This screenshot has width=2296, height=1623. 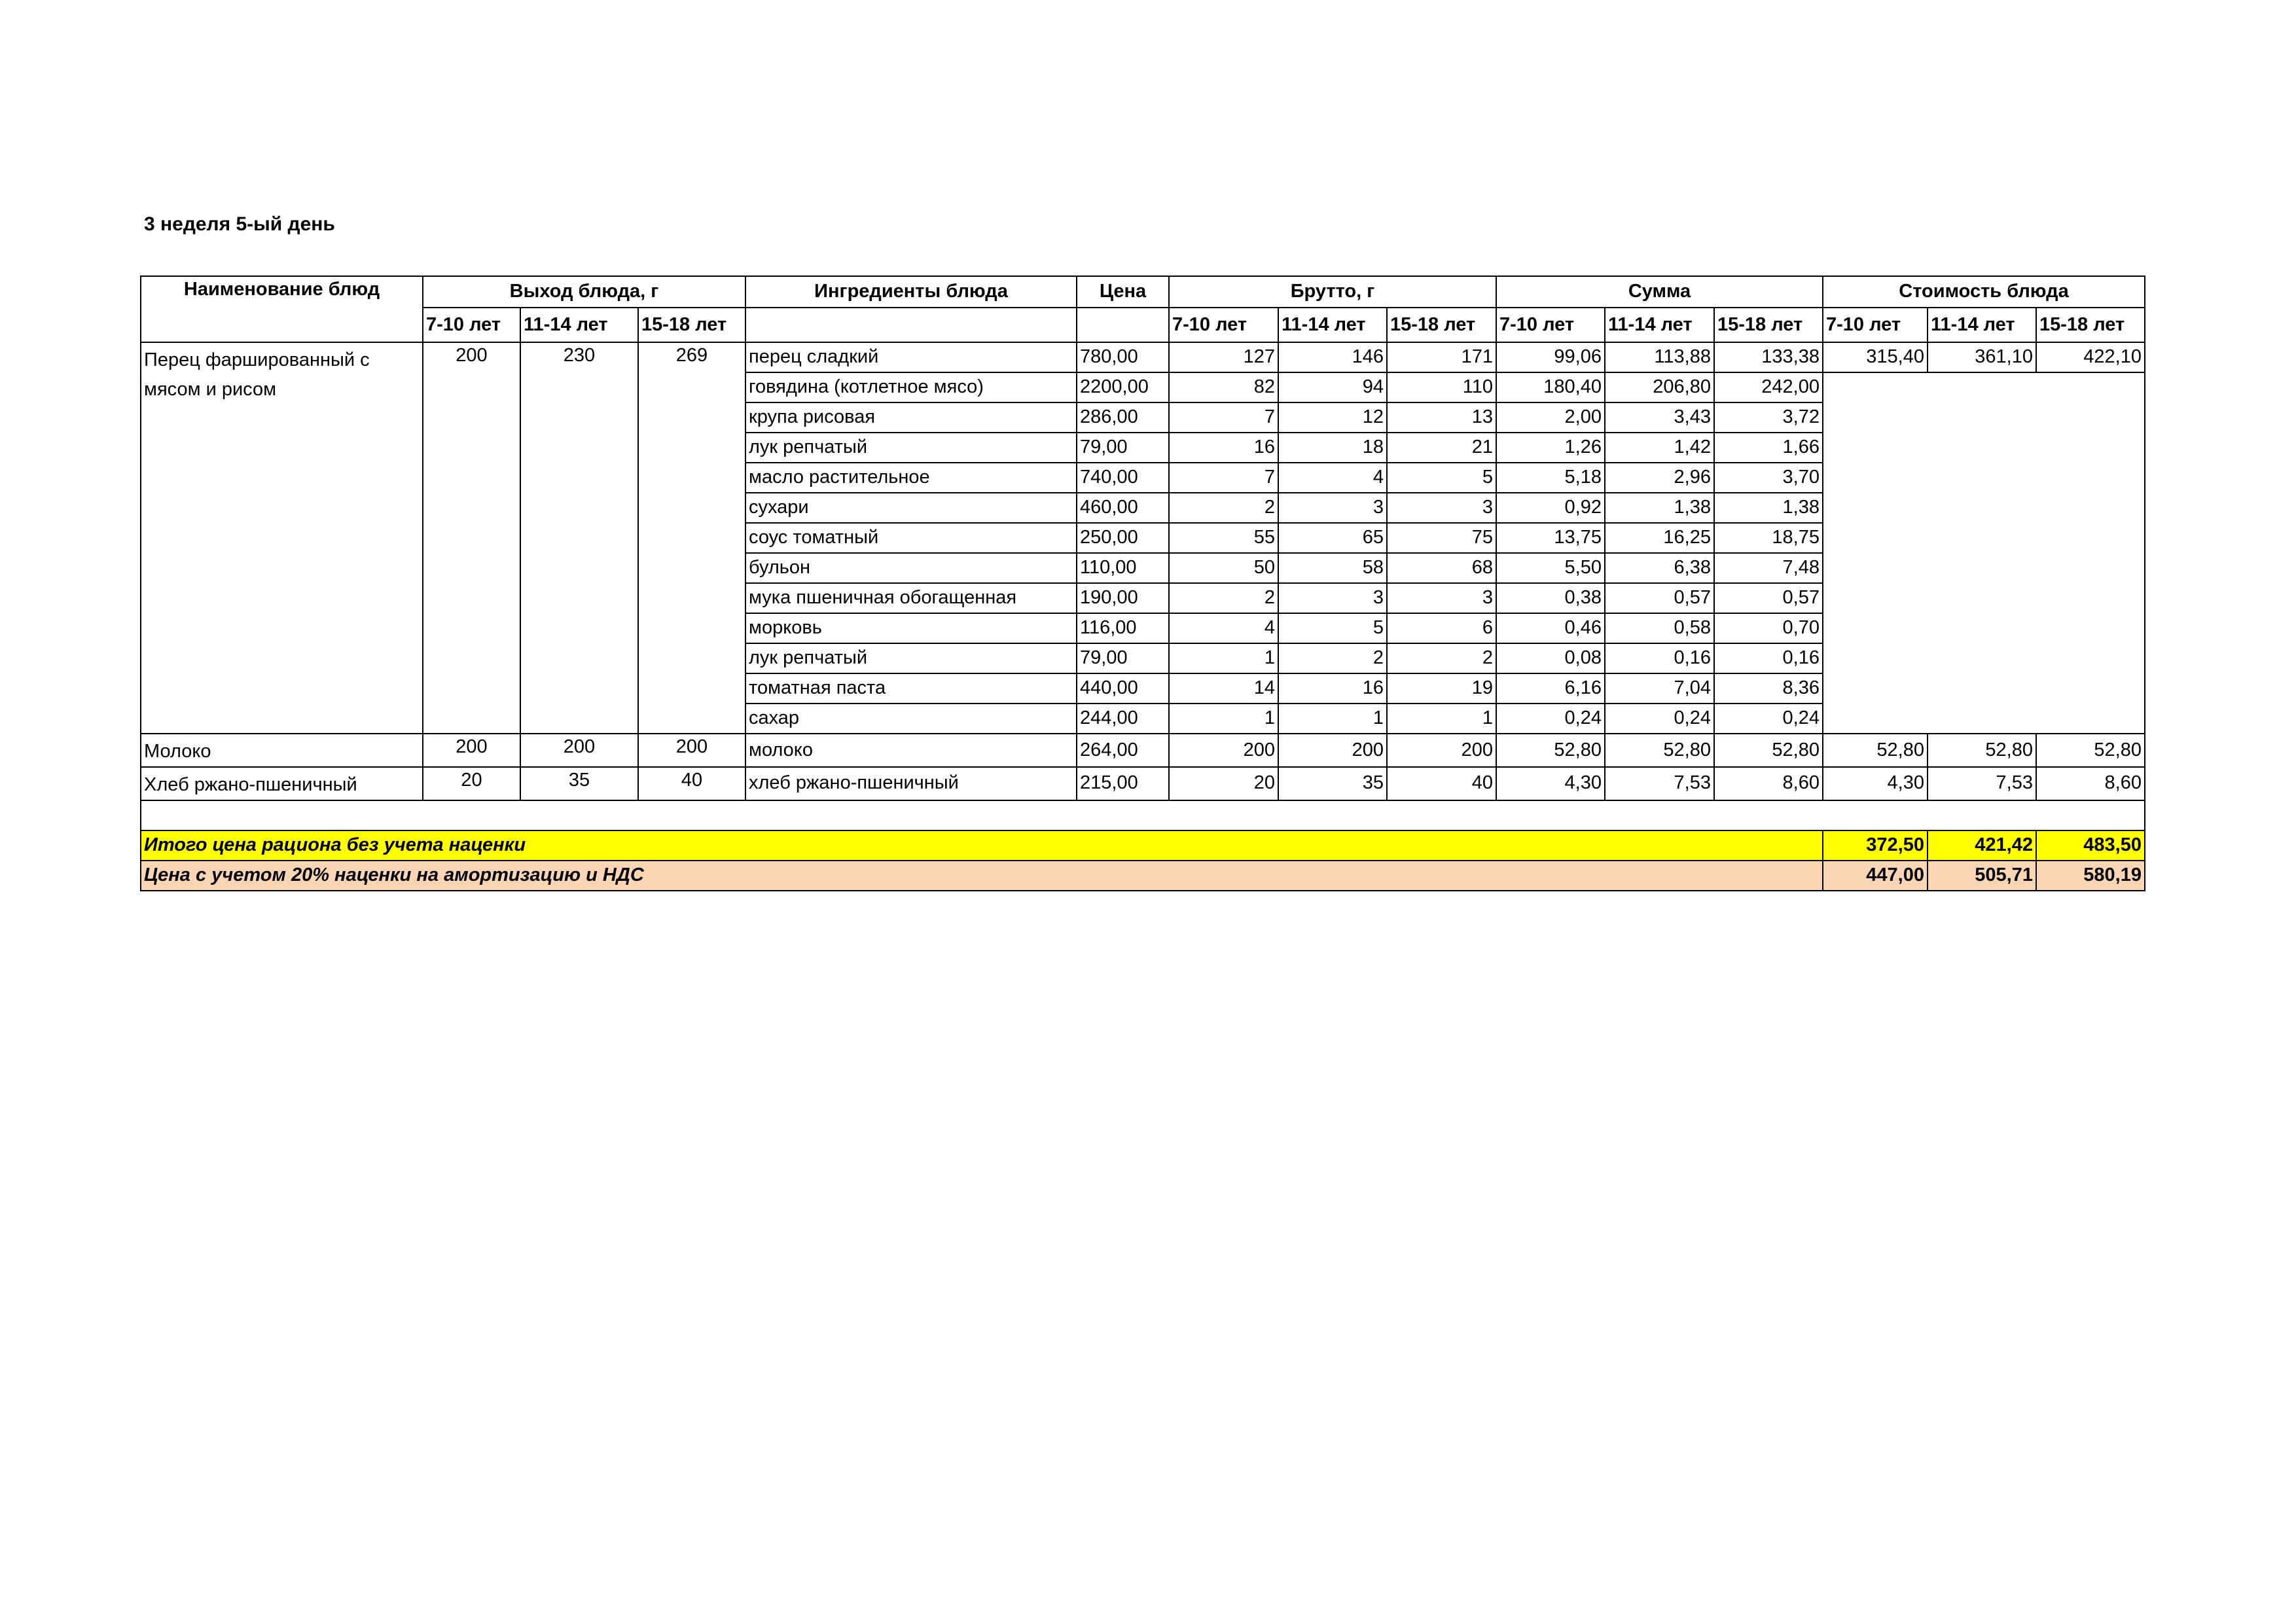 I want to click on ingredient-price: 215,00, so click(x=1123, y=783).